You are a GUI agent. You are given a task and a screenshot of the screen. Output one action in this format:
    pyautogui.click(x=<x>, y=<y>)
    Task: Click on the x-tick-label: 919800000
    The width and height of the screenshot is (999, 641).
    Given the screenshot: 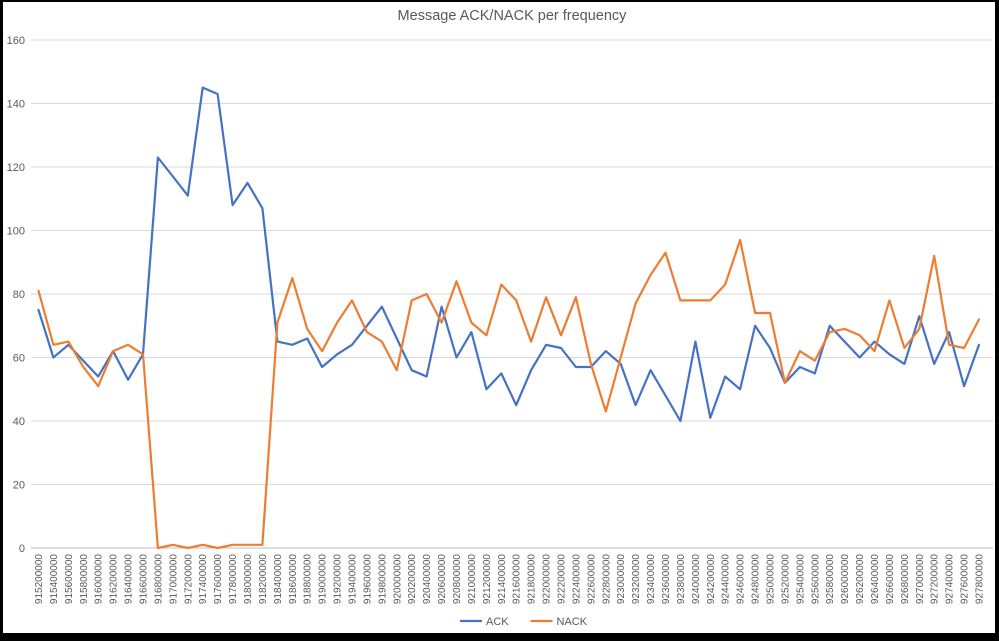 What is the action you would take?
    pyautogui.click(x=382, y=579)
    